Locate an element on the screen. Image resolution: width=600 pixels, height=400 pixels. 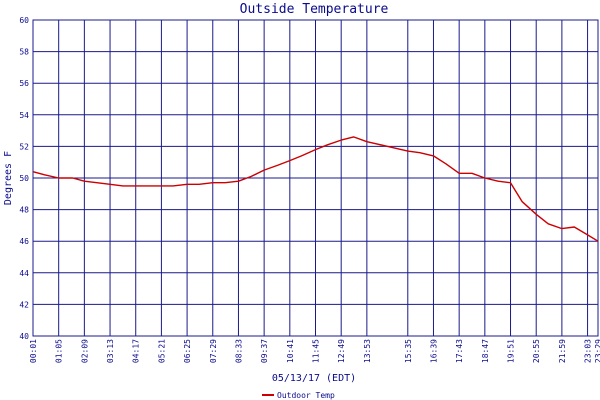
y-tick-label: 40 is located at coordinates (24, 336).